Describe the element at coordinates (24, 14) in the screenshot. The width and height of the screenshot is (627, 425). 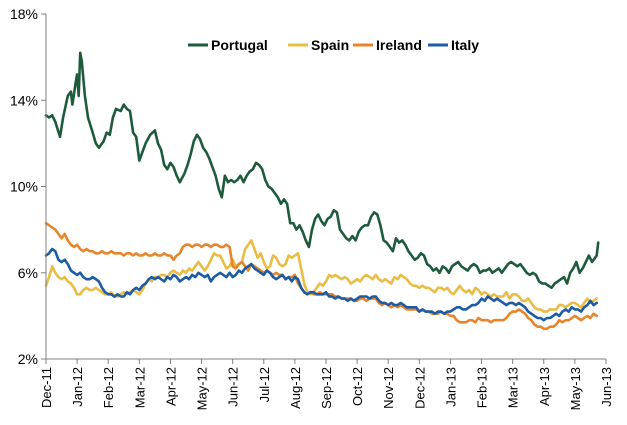
I see `y-tick-label: 18%` at that location.